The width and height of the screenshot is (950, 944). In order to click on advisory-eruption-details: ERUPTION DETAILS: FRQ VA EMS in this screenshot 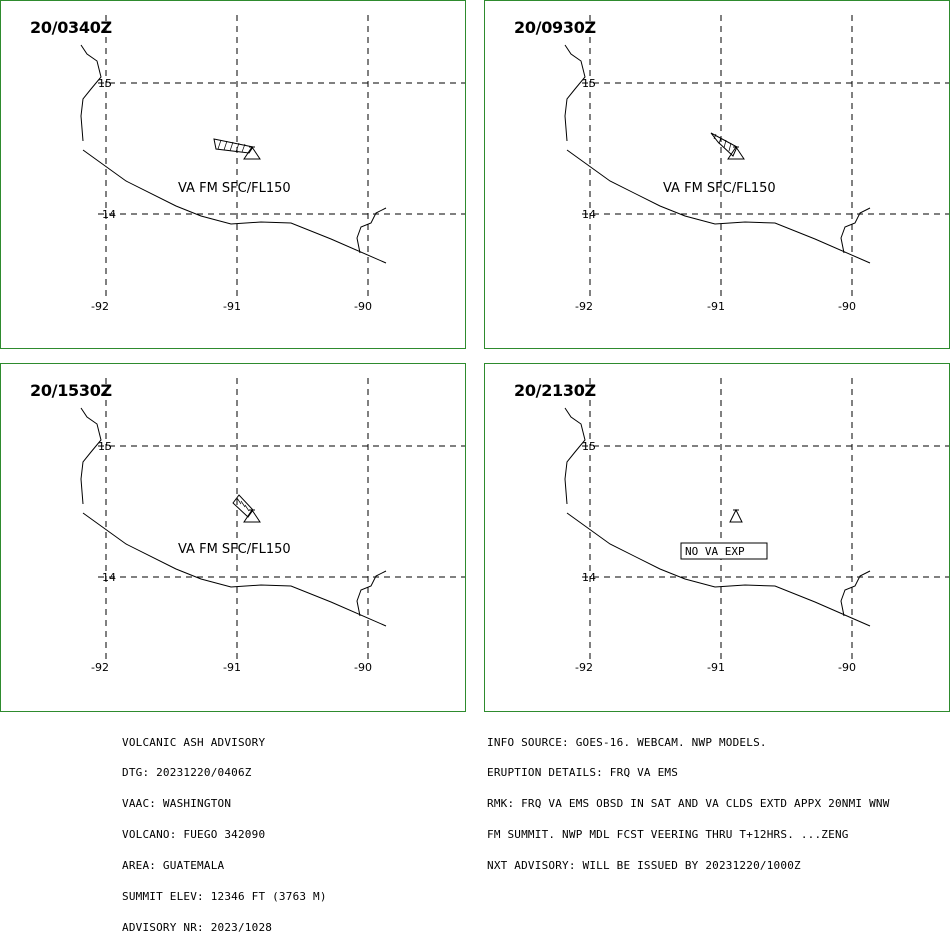, I will do `click(583, 773)`.